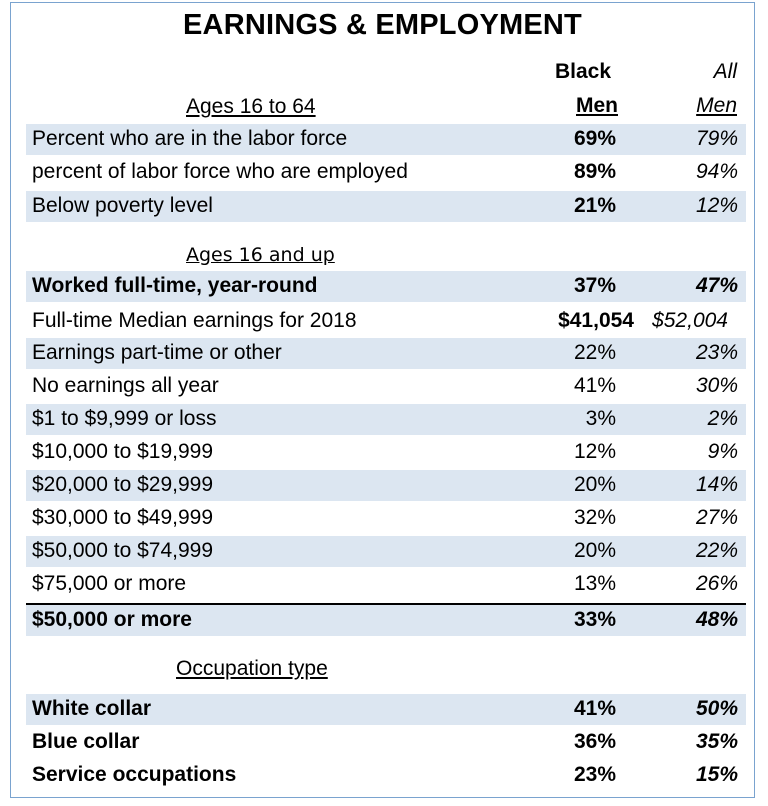 The width and height of the screenshot is (768, 806). What do you see at coordinates (594, 741) in the screenshot?
I see `black-men-value: 36%` at bounding box center [594, 741].